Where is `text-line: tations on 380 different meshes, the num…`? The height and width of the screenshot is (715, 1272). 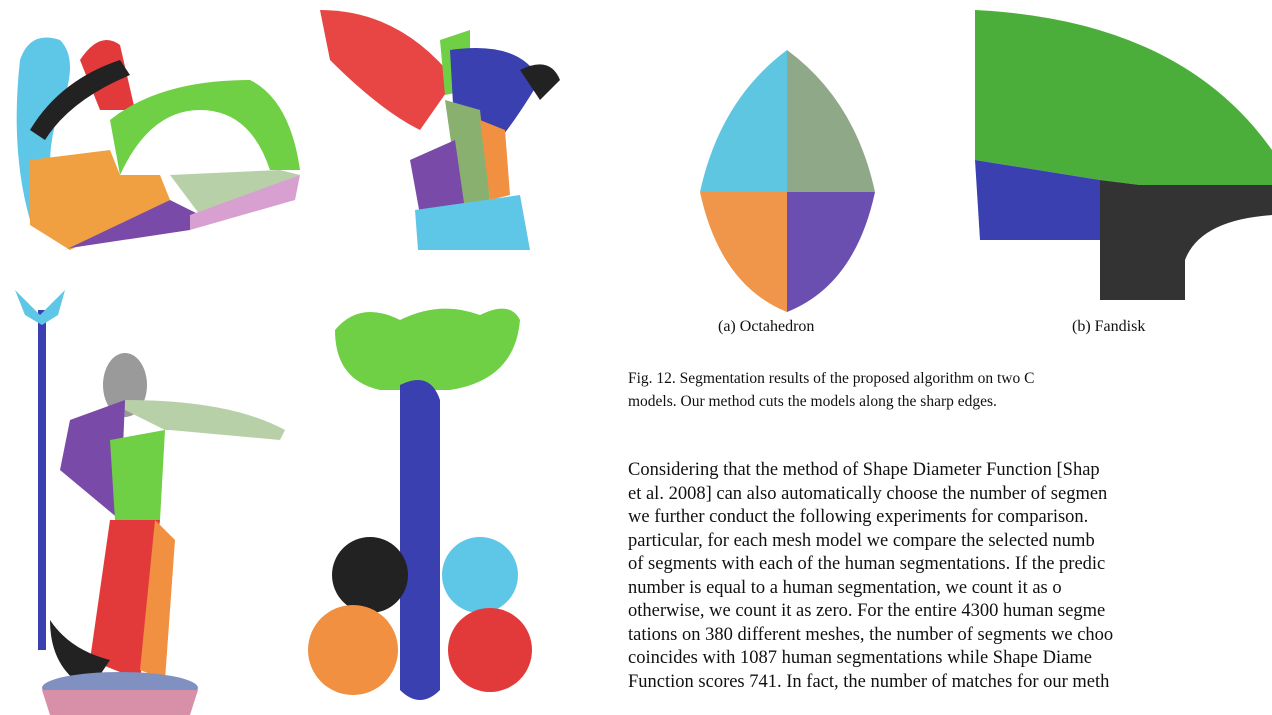 text-line: tations on 380 different meshes, the num… is located at coordinates (871, 634).